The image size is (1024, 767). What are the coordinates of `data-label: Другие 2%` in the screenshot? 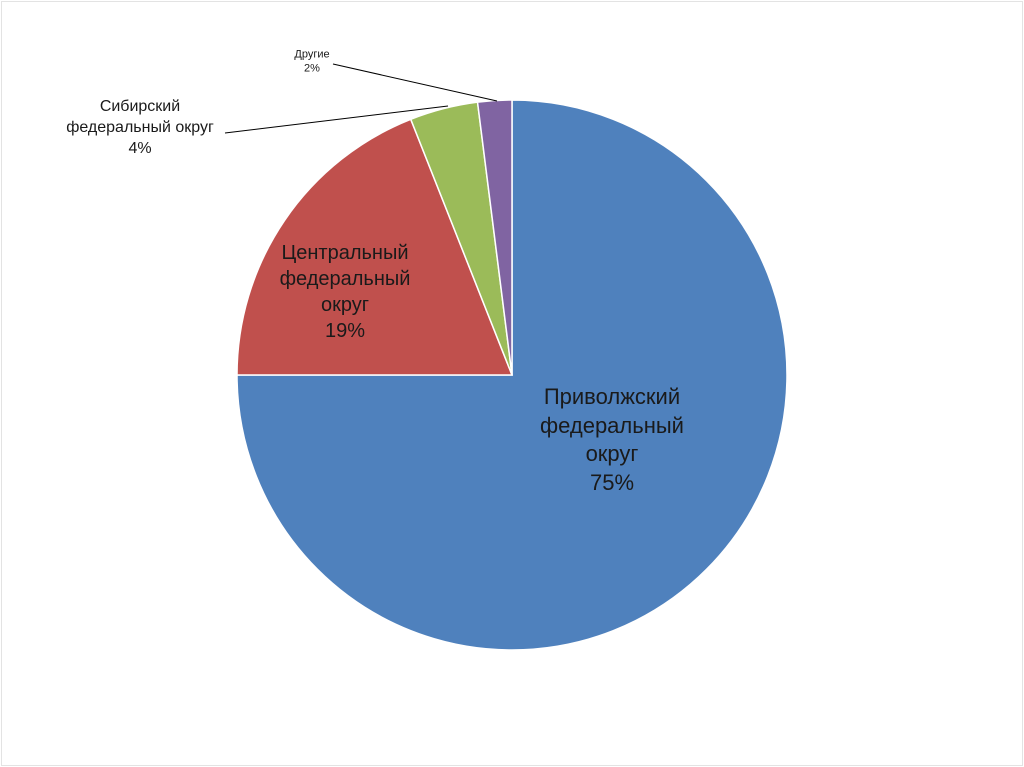 It's located at (312, 62).